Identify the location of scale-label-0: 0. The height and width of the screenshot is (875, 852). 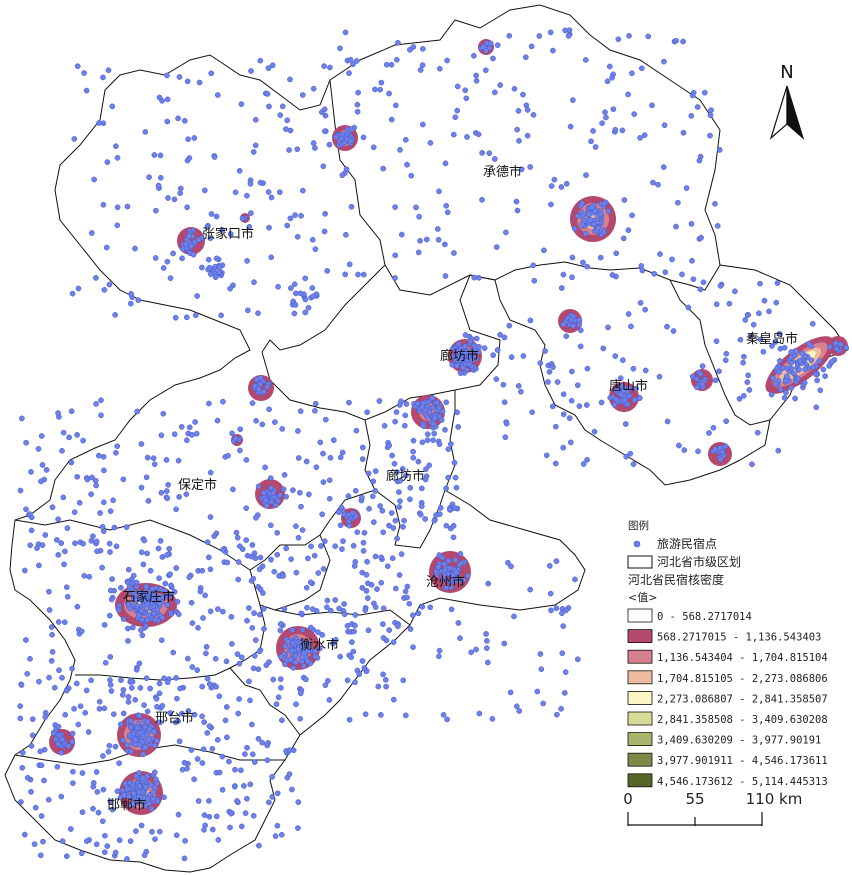
(628, 799).